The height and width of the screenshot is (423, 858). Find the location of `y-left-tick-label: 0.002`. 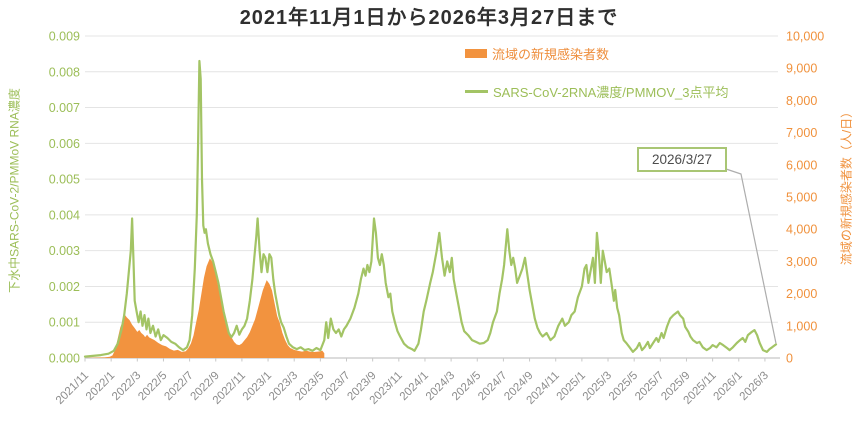

y-left-tick-label: 0.002 is located at coordinates (64, 287).